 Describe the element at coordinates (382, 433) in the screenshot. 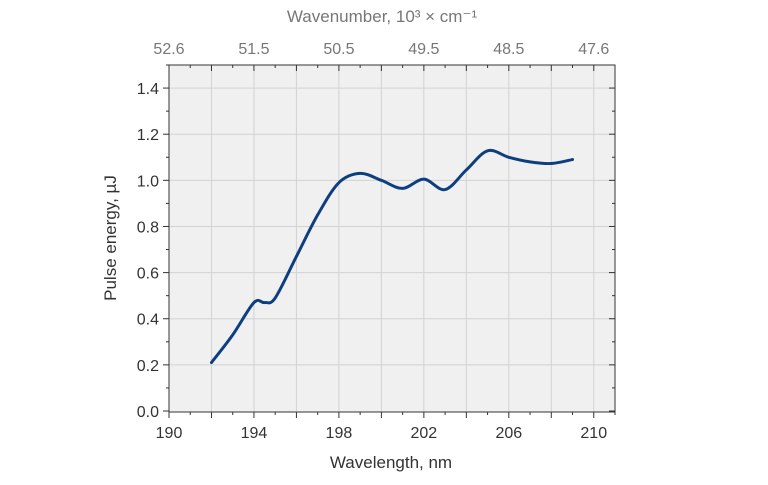

I see `x-tick-labels: 190 194 198 202 206 210` at that location.